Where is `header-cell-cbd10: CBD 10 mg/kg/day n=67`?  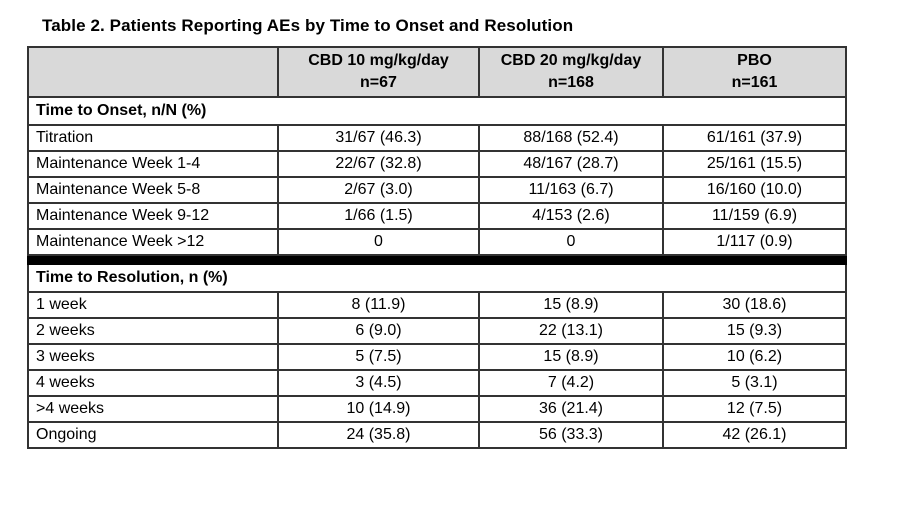
header-cell-cbd10: CBD 10 mg/kg/day n=67 is located at coordinates (378, 72).